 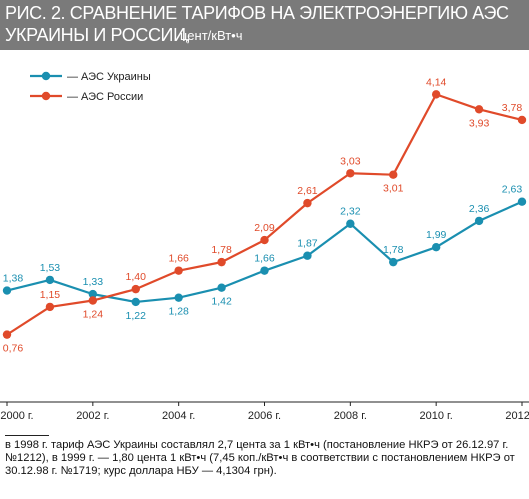 I want to click on data-label: 3,93, so click(x=479, y=123).